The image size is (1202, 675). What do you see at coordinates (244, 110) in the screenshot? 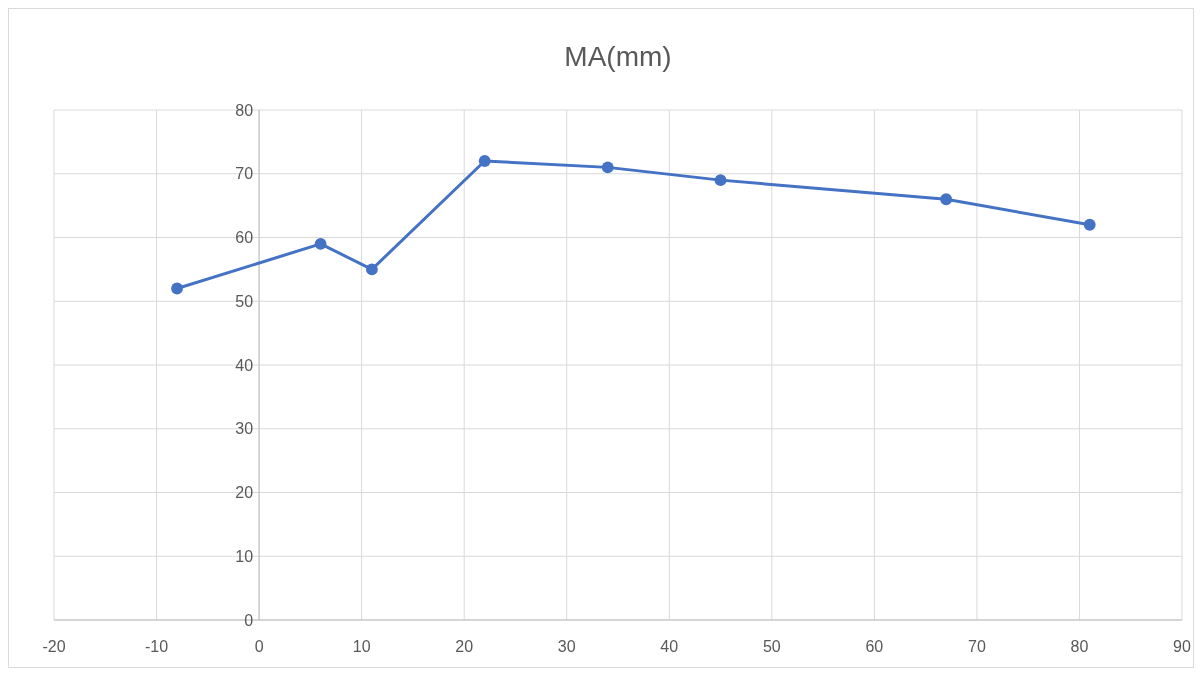
I see `y-tick-label: 80` at bounding box center [244, 110].